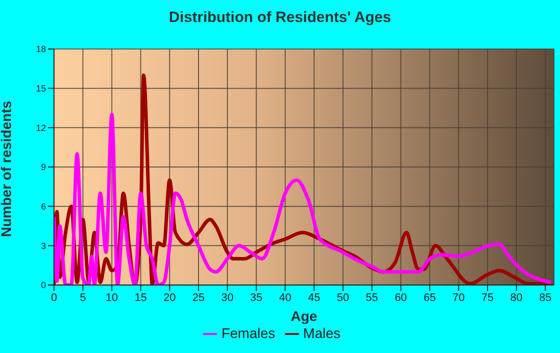 This screenshot has width=560, height=353. Describe the element at coordinates (41, 127) in the screenshot. I see `y-tick-label: 12` at that location.